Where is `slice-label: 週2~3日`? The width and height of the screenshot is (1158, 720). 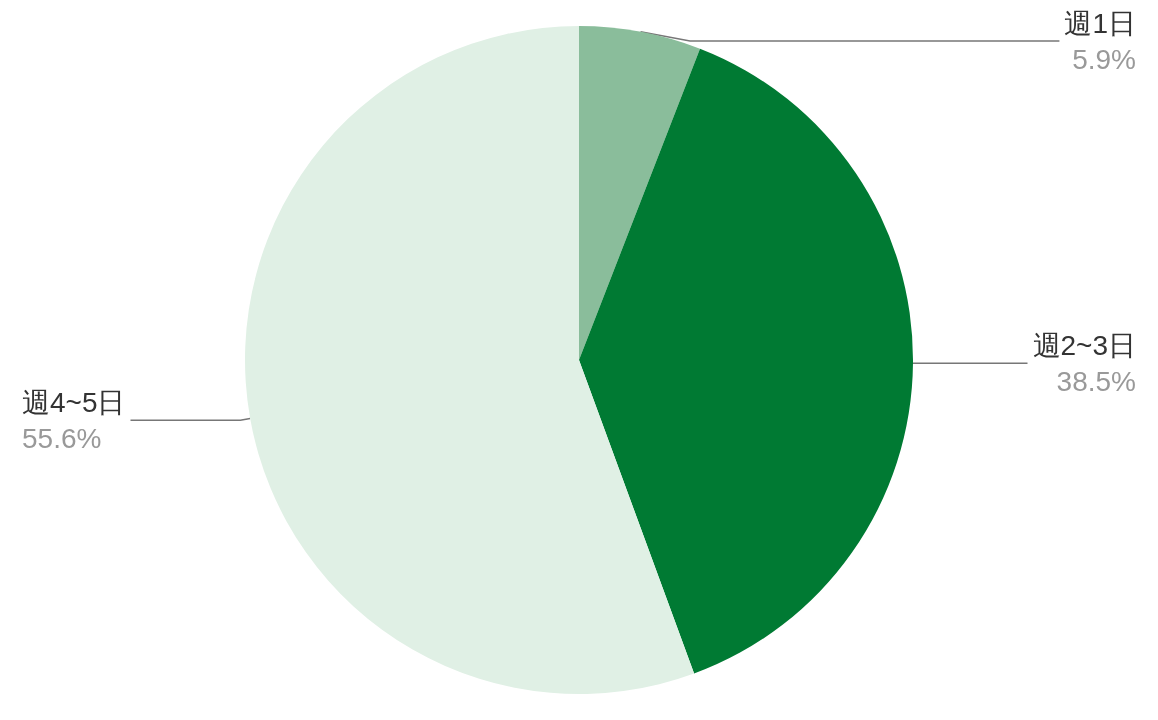
slice-label: 週2~3日 is located at coordinates (1084, 345).